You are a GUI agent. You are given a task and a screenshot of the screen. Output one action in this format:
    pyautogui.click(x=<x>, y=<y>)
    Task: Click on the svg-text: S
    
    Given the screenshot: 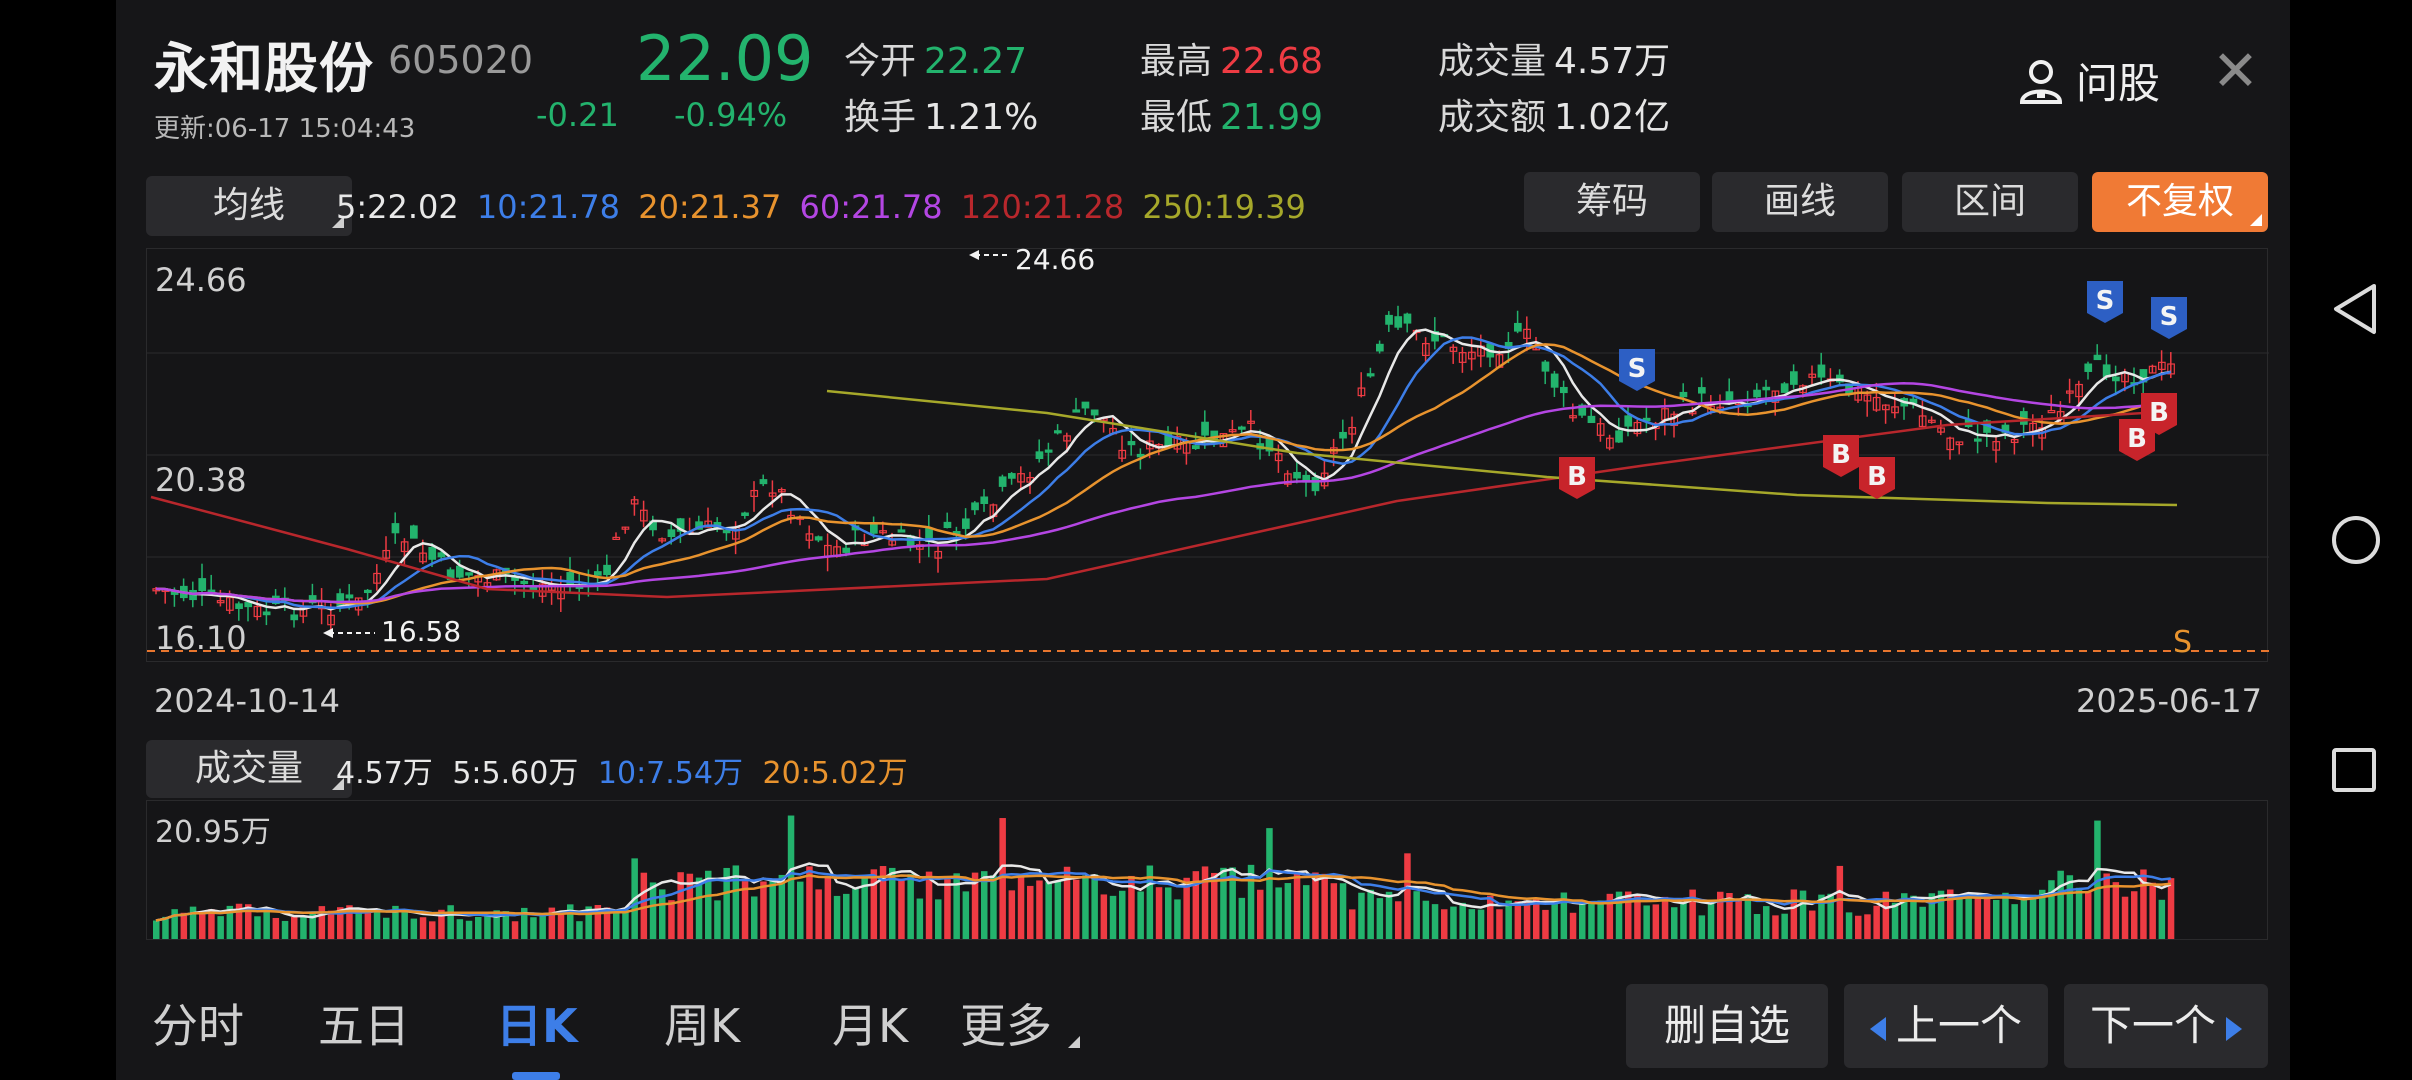 What is the action you would take?
    pyautogui.click(x=2105, y=301)
    